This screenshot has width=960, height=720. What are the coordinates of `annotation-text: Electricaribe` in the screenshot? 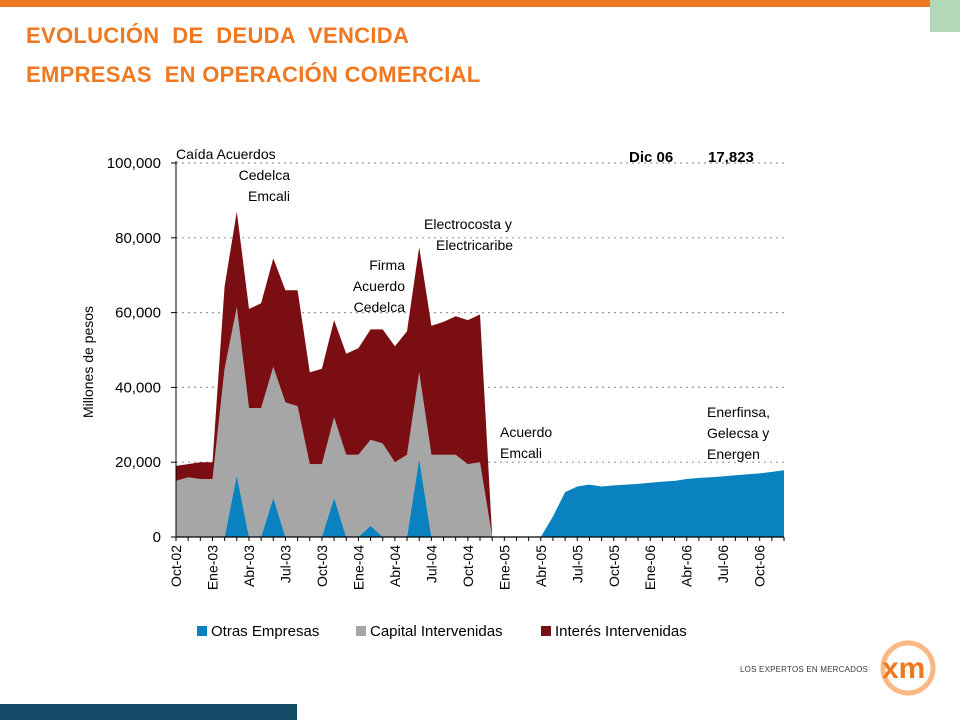 It's located at (474, 245).